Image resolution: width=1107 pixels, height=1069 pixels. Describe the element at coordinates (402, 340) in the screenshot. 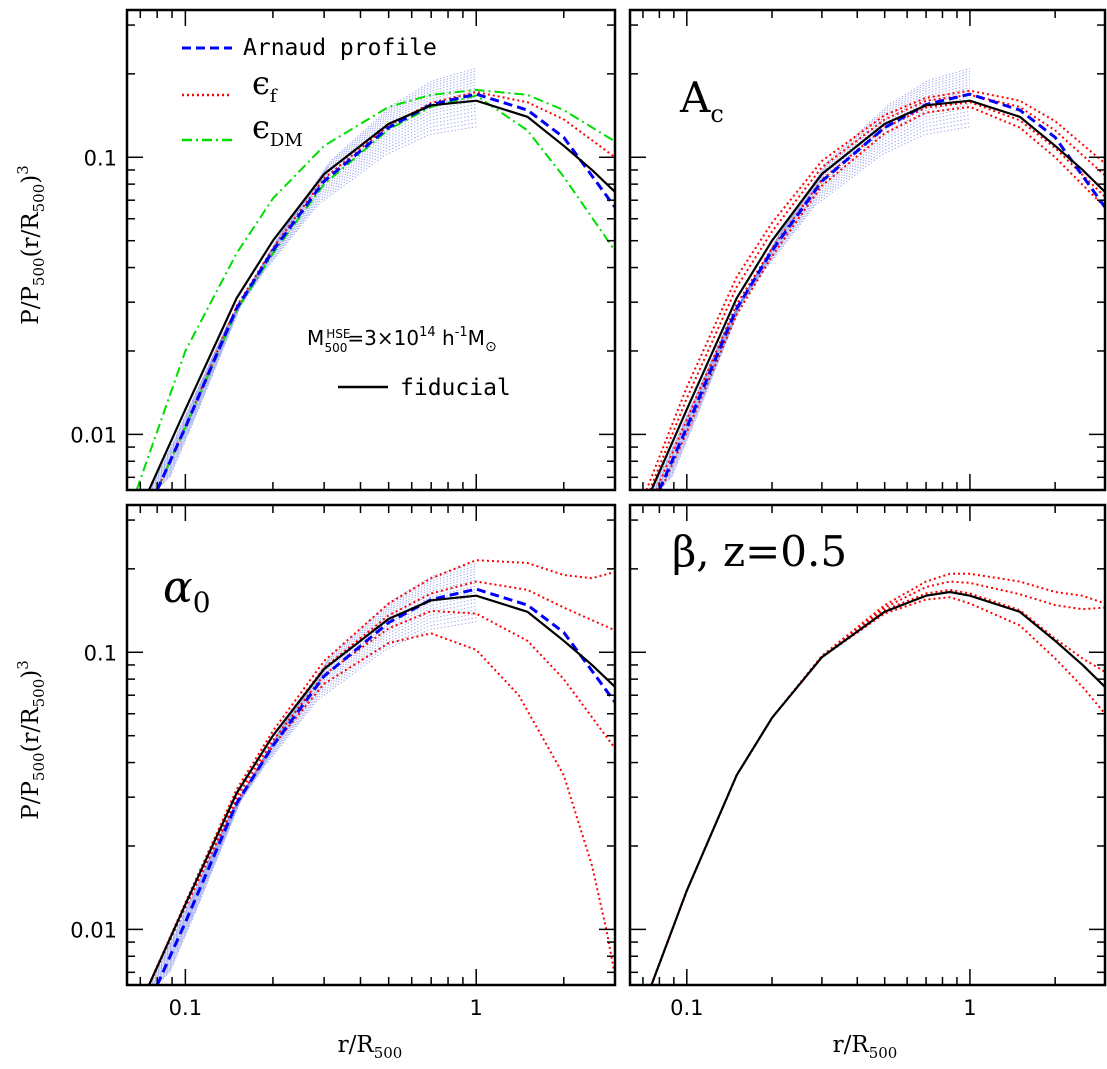

I see `mass-annotation: M HSE 500=3×1014 h-1M⊙` at that location.